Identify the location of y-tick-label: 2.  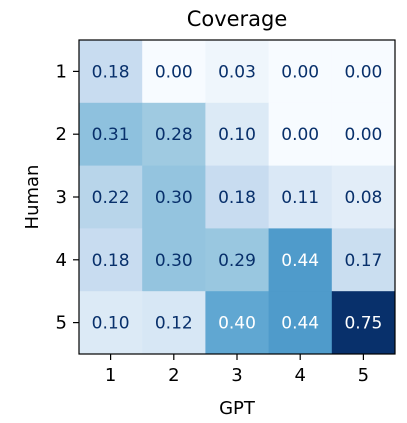
(61, 134).